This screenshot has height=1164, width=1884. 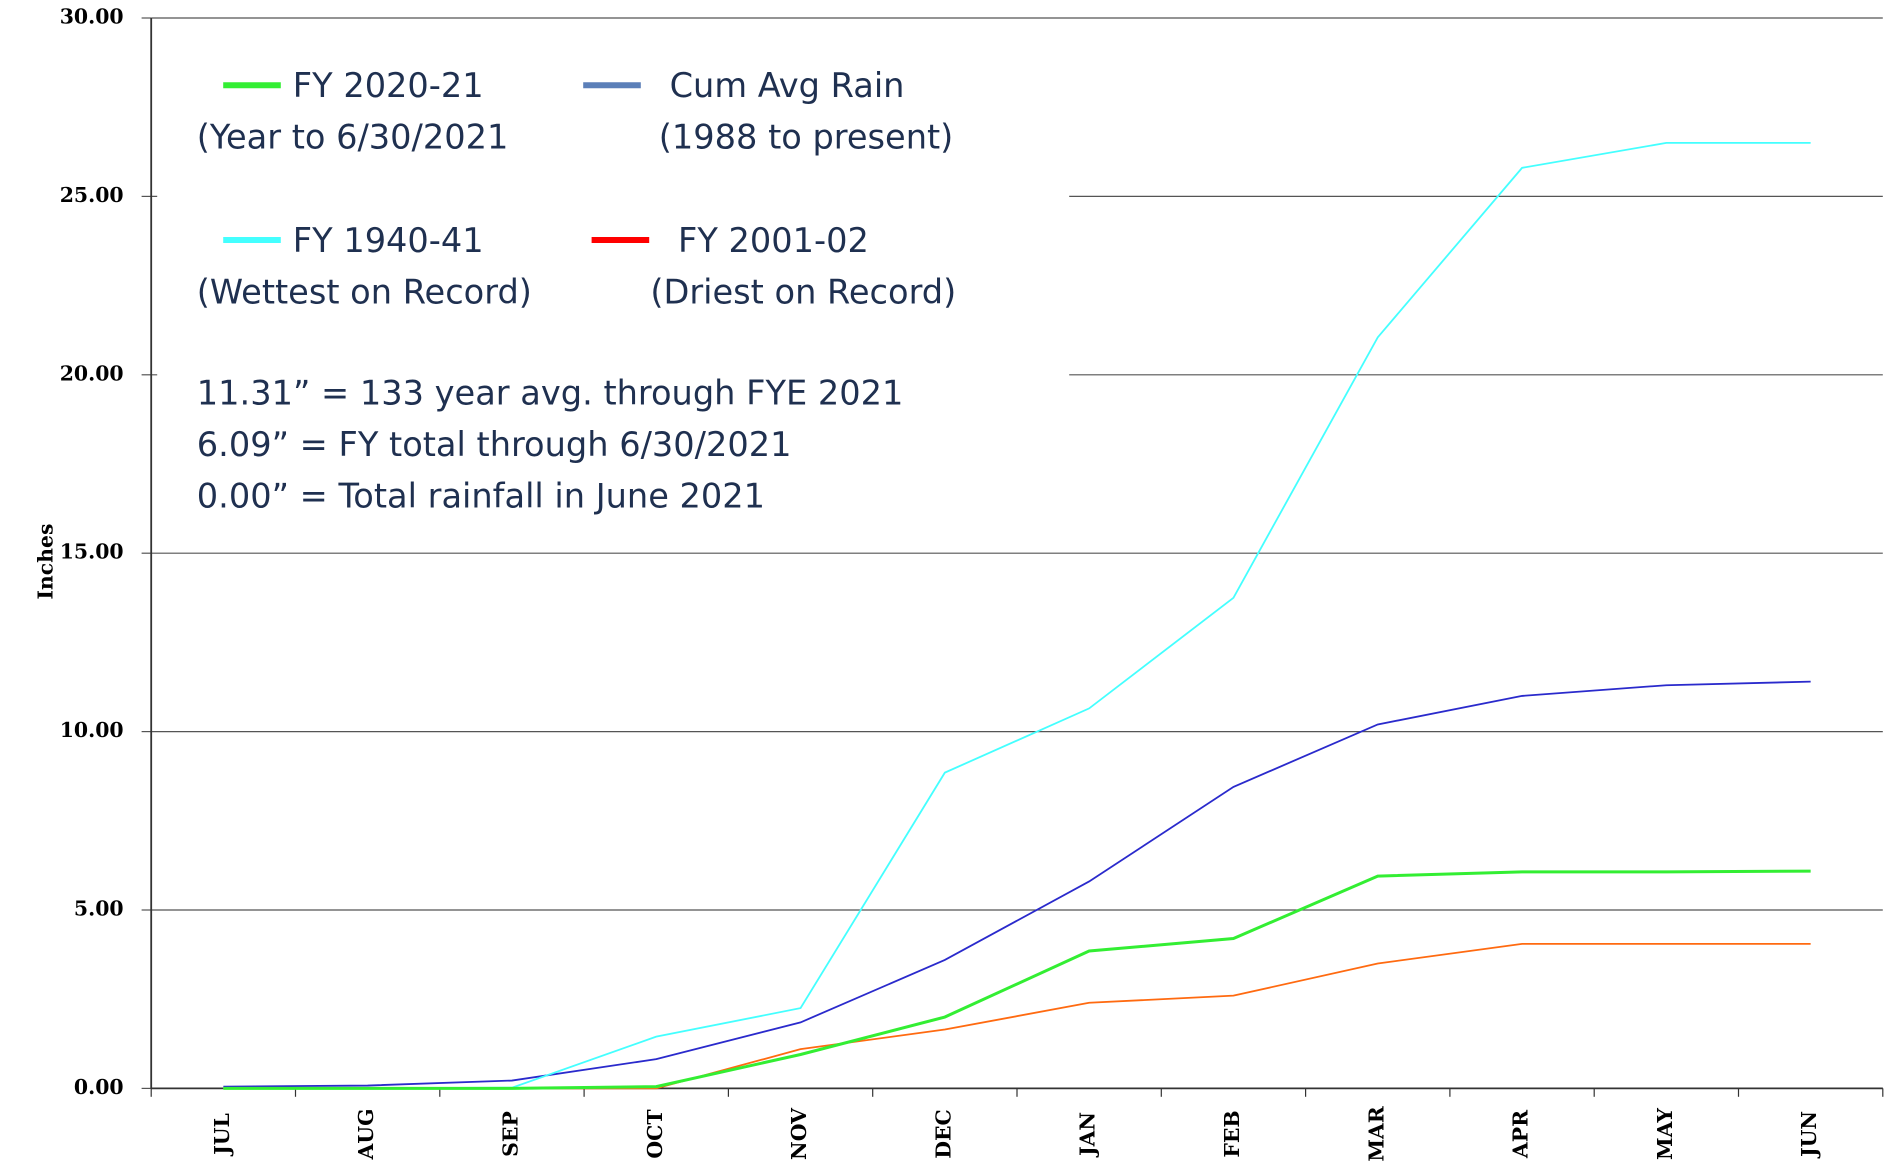 I want to click on x-tick-label: SEP, so click(x=510, y=1134).